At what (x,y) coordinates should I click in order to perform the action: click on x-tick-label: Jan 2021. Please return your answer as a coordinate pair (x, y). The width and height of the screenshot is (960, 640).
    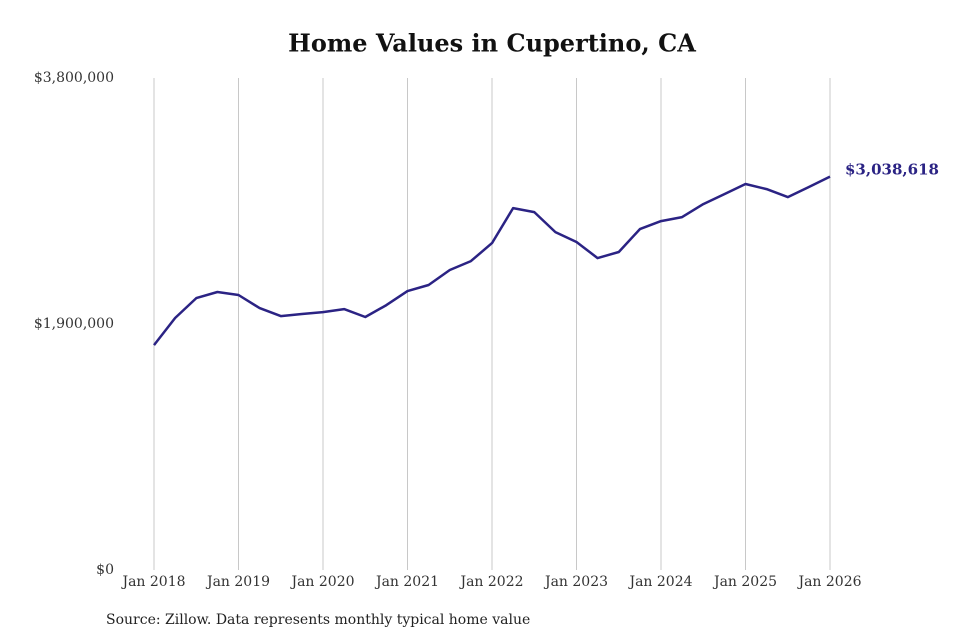
    Looking at the image, I should click on (406, 582).